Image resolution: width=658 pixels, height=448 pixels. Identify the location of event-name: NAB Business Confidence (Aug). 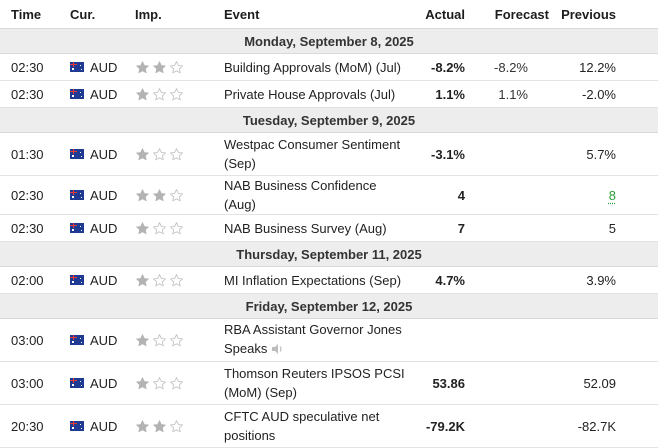
(300, 195).